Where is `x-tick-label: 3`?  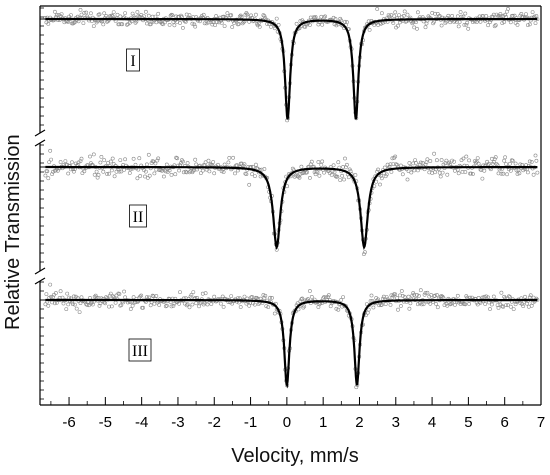 x-tick-label: 3 is located at coordinates (396, 422).